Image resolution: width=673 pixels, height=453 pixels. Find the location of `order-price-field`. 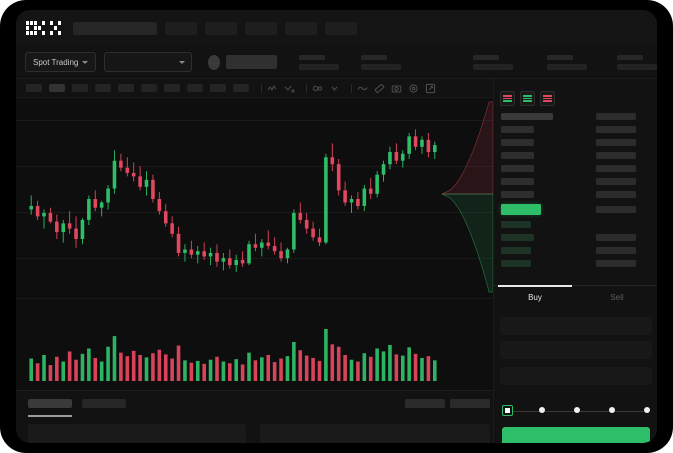

order-price-field is located at coordinates (576, 326).